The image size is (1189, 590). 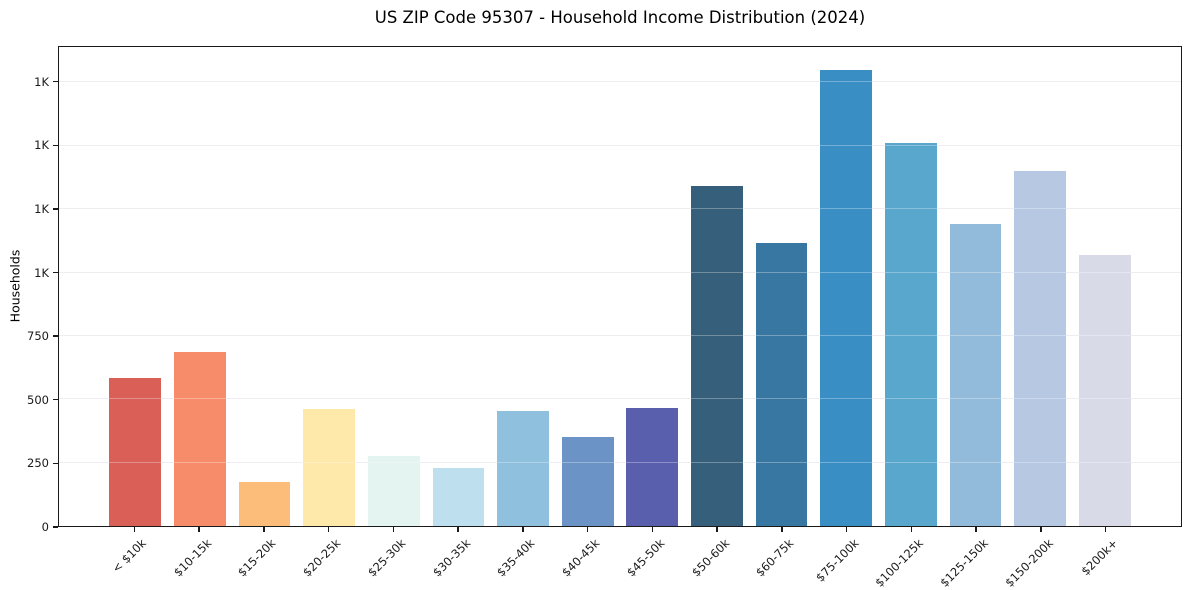 I want to click on x-tick-label: $125-150k, so click(x=964, y=563).